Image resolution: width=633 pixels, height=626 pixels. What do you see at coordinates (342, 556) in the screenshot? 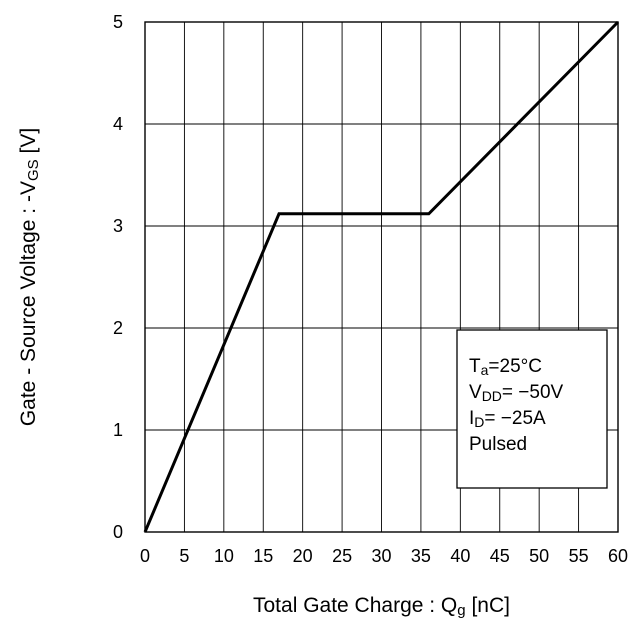
I see `x-tick-label: 25` at bounding box center [342, 556].